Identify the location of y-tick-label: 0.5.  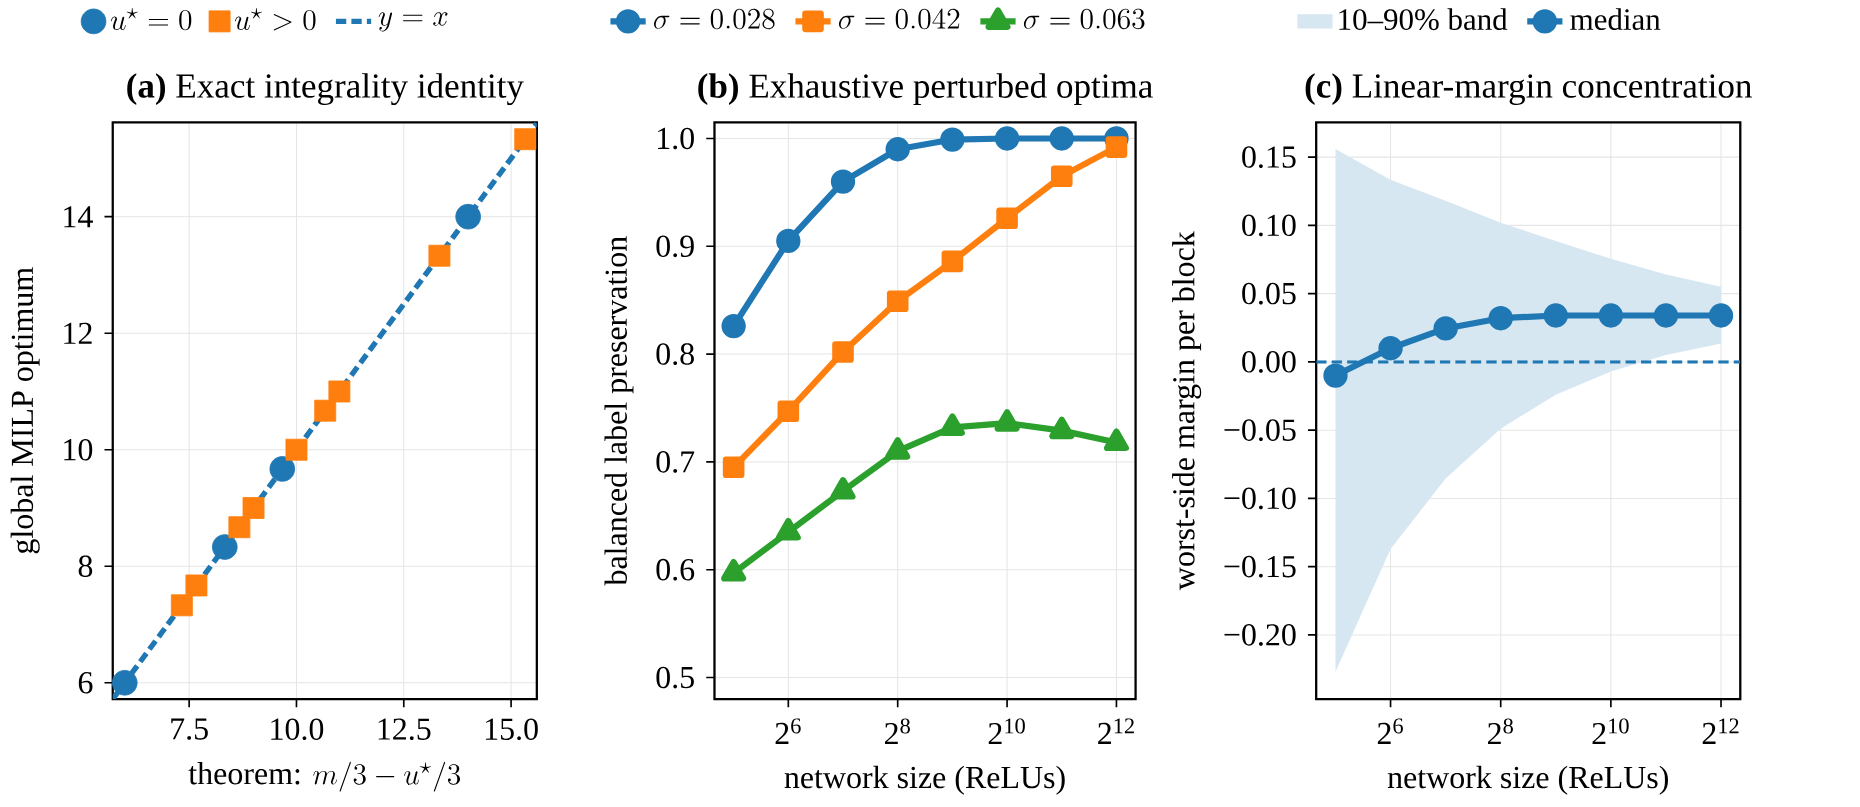
(675, 677).